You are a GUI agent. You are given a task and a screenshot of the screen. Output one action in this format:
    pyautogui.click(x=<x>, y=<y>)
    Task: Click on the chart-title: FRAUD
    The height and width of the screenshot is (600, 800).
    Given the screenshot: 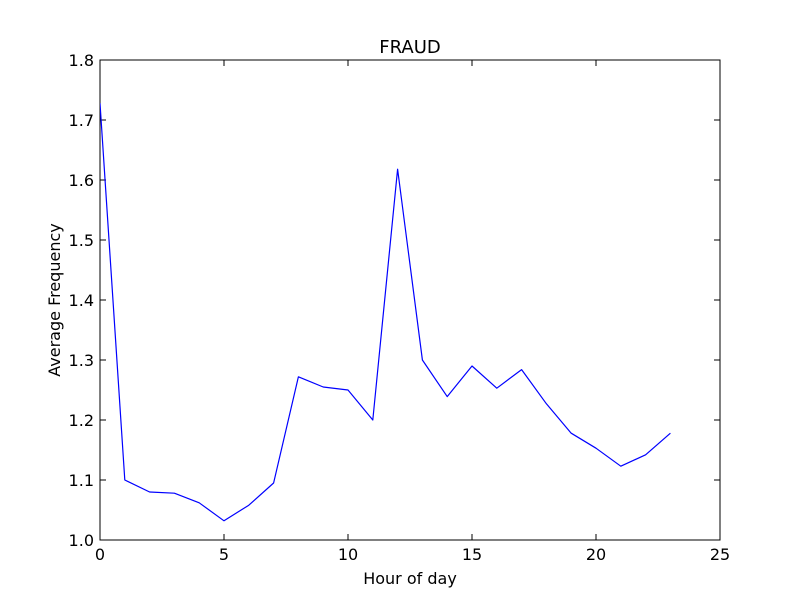 What is the action you would take?
    pyautogui.click(x=409, y=47)
    